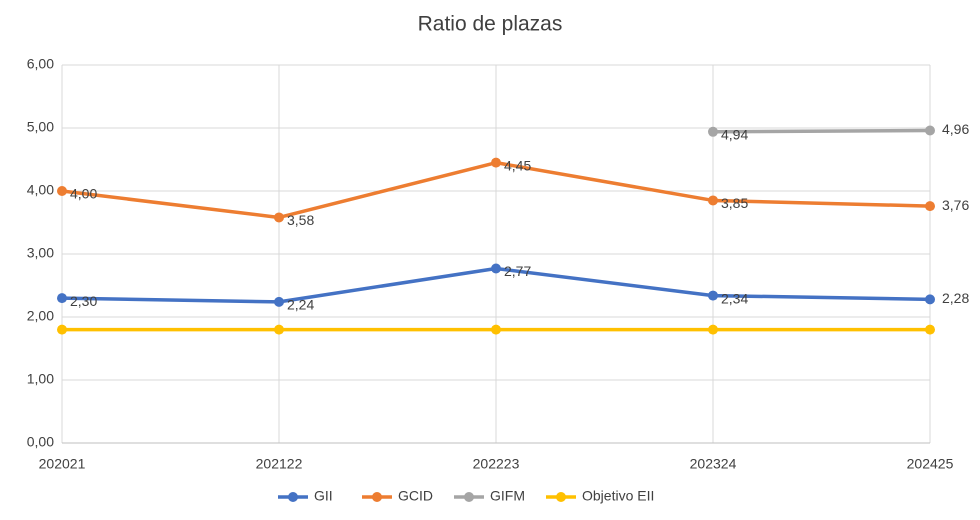 The height and width of the screenshot is (520, 980). I want to click on data-label: 2,77, so click(517, 271).